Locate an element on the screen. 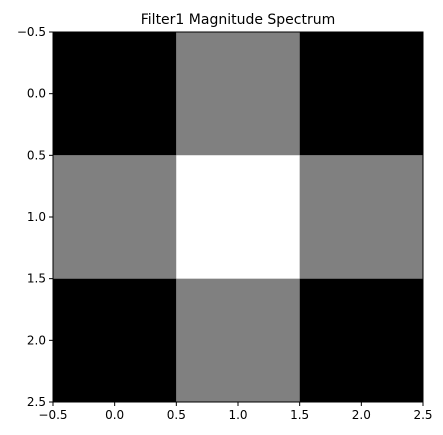  x-axis: −0.5 0.0 0.5 1.0 1.5 2.0 2.5 is located at coordinates (235, 412).